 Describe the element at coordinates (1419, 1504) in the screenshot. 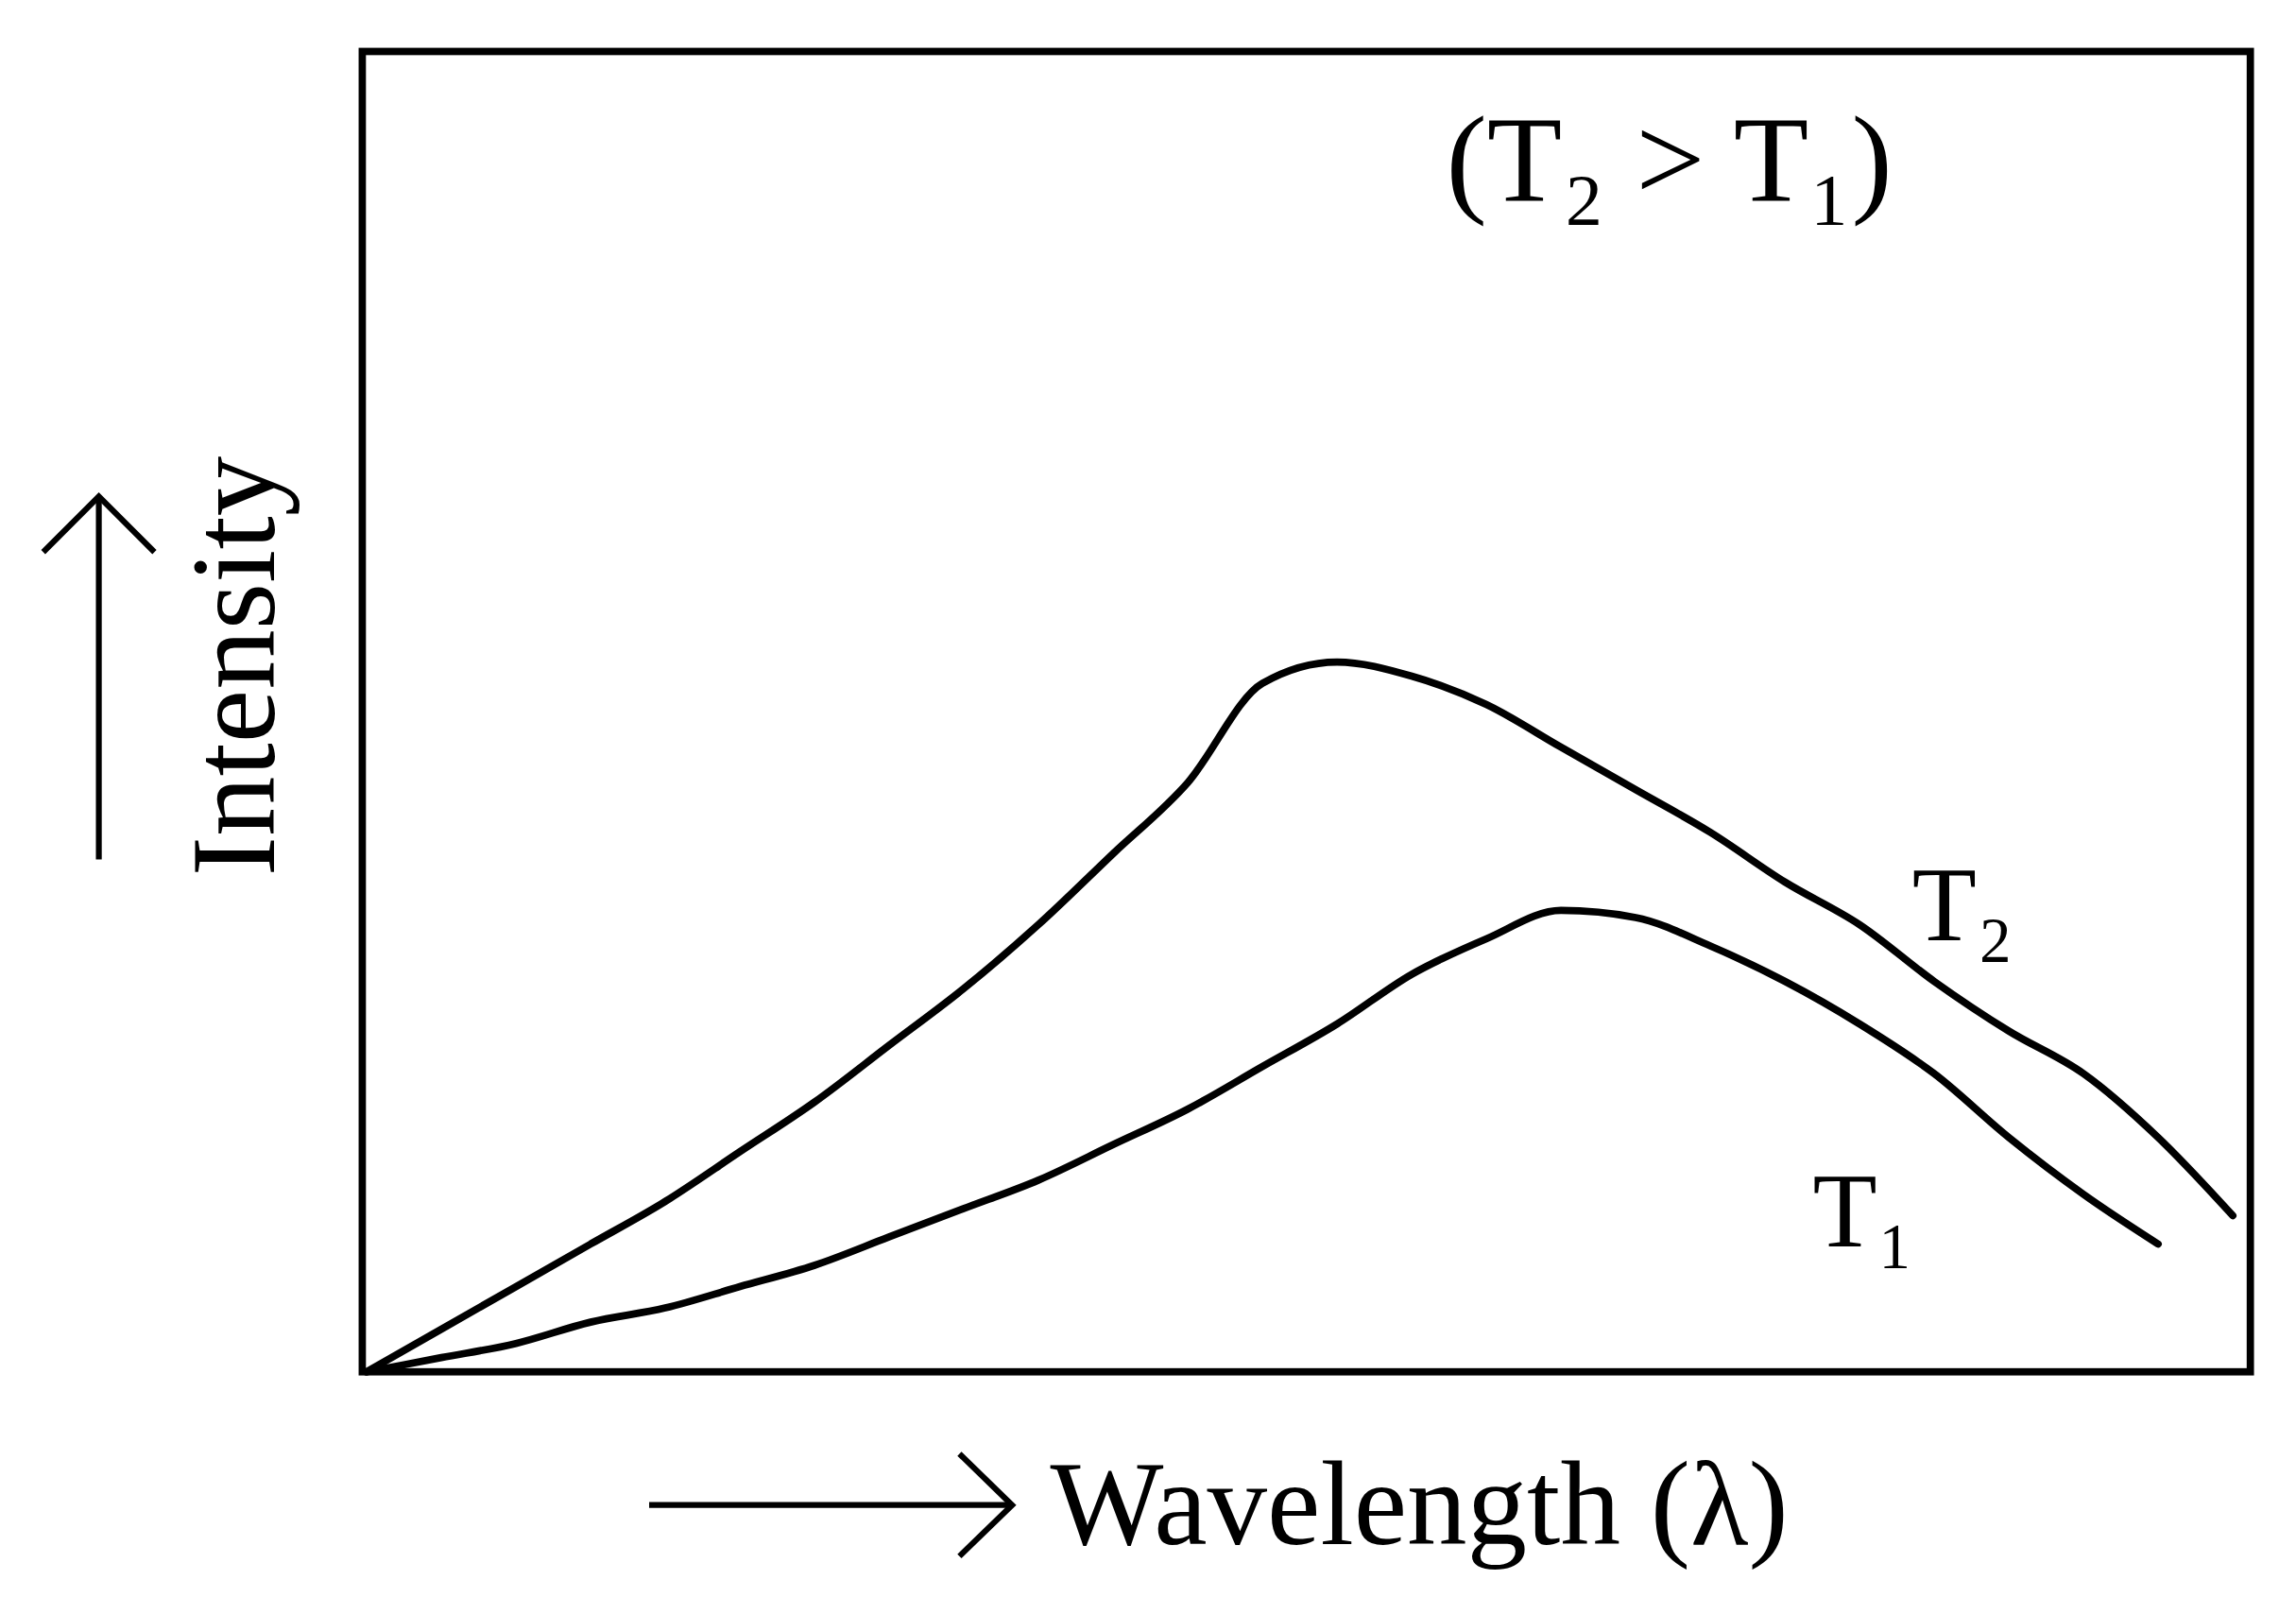

I see `x-axis-title: Wavelength (λ)` at that location.